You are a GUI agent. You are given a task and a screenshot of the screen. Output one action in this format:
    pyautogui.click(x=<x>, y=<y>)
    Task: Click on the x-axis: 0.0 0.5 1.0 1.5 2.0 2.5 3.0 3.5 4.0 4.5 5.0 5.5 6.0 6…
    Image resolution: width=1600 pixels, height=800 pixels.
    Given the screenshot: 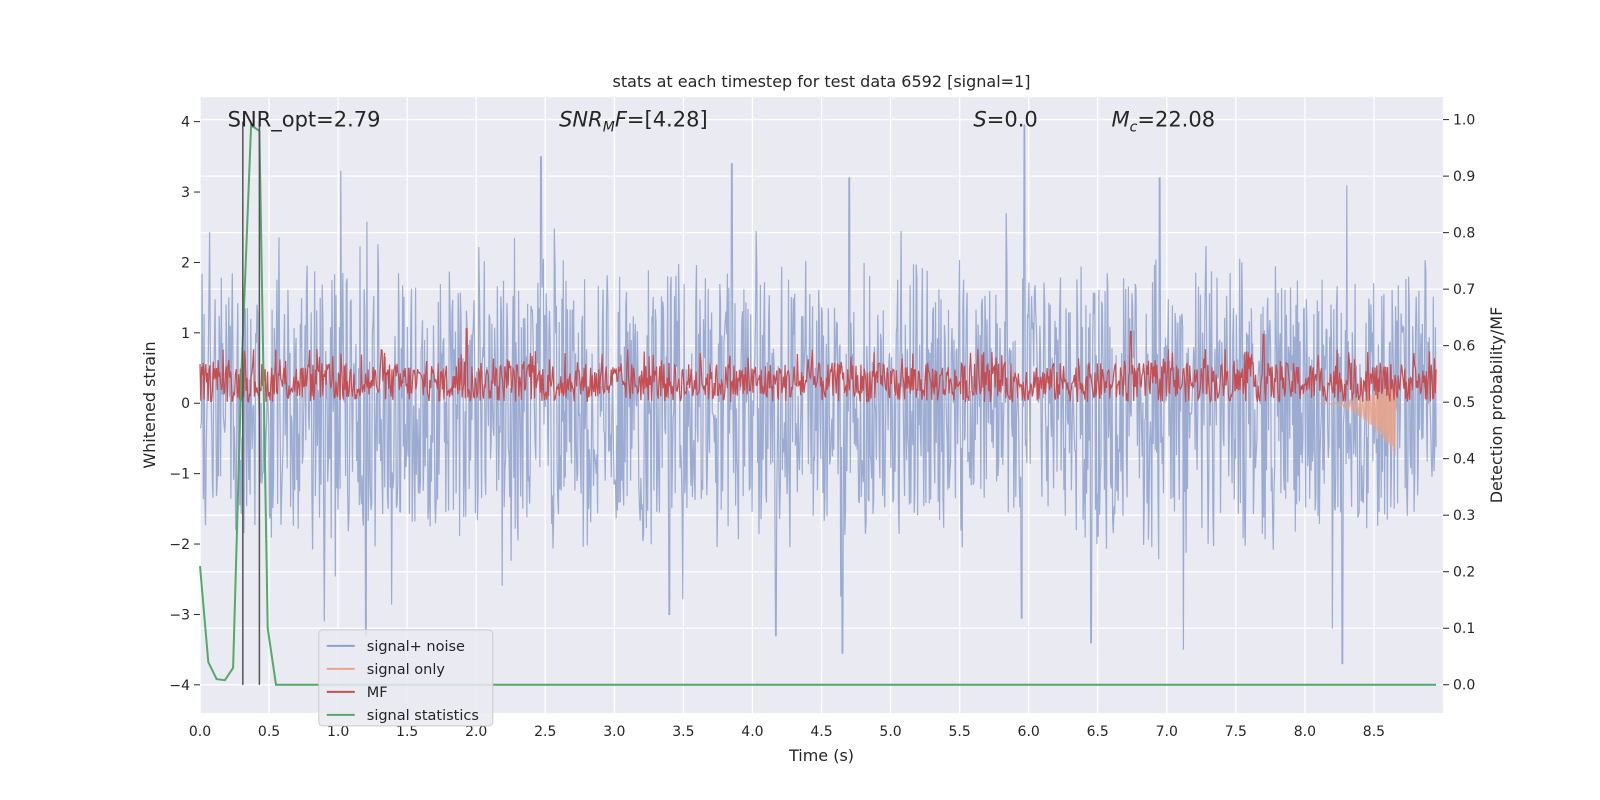 What is the action you would take?
    pyautogui.click(x=787, y=732)
    